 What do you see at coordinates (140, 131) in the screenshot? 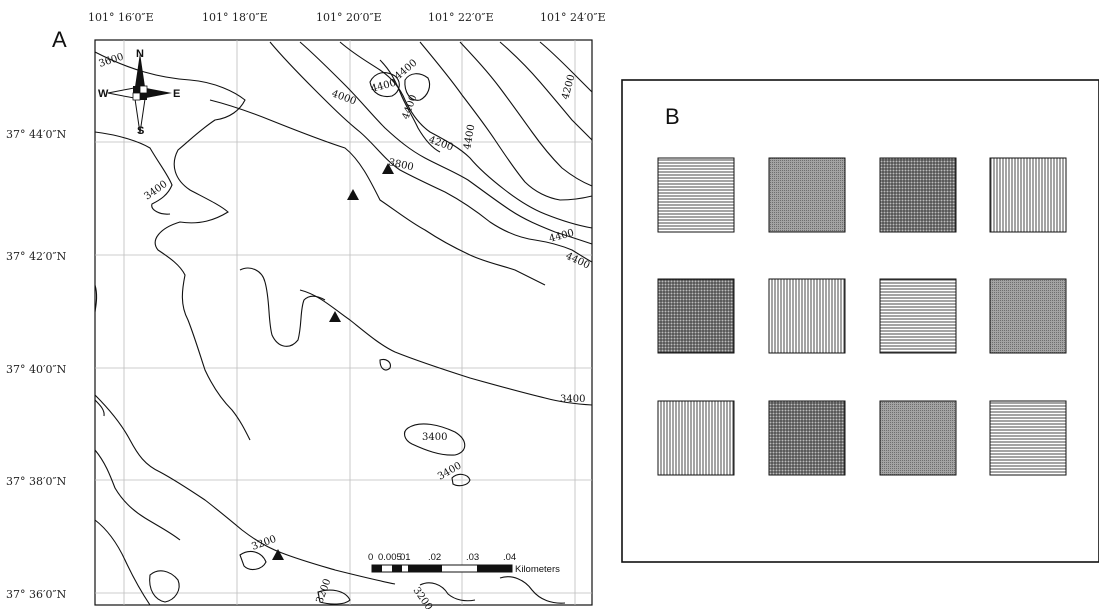
I see `compass-south: S` at bounding box center [140, 131].